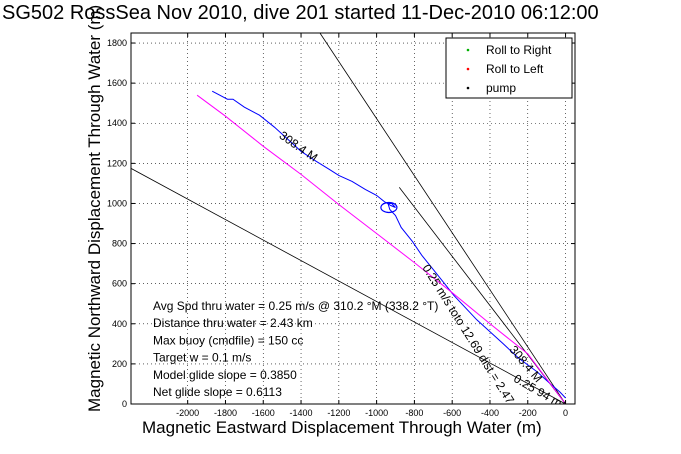  I want to click on y-tick-label: 400, so click(119, 324).